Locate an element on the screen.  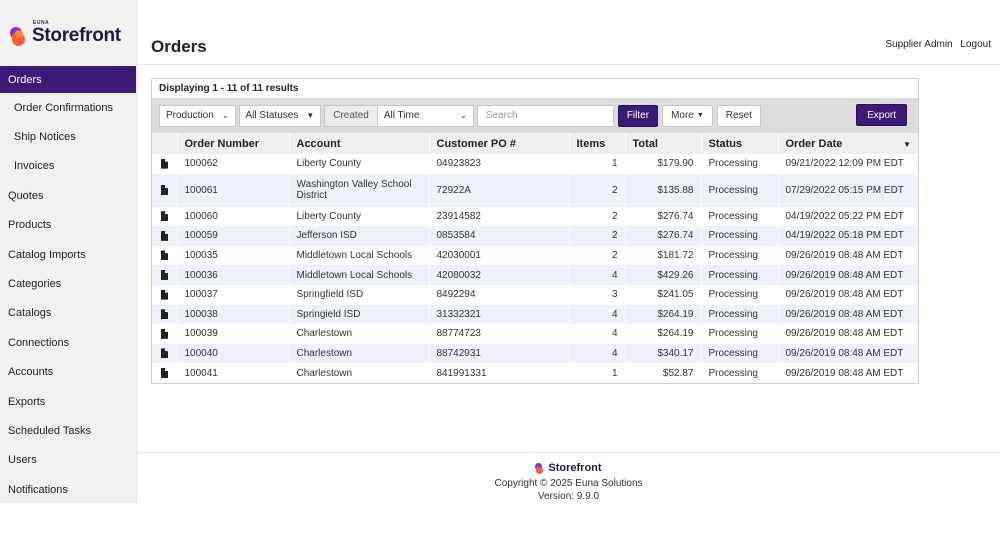
cell-account: Liberty County is located at coordinates (359, 216).